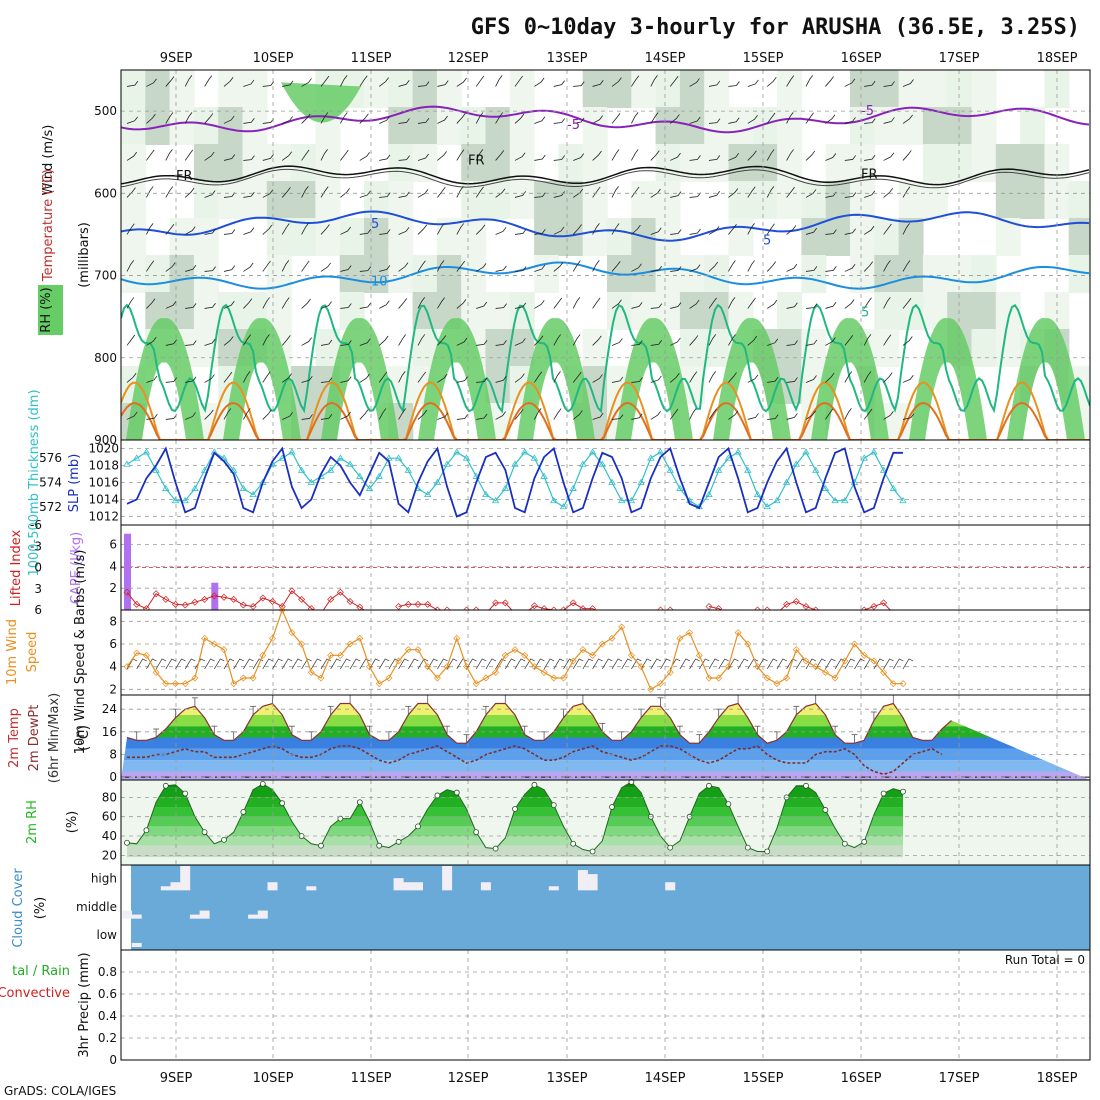 Image resolution: width=1100 pixels, height=1100 pixels. What do you see at coordinates (959, 1078) in the screenshot?
I see `date-tick-label: 17SEP` at bounding box center [959, 1078].